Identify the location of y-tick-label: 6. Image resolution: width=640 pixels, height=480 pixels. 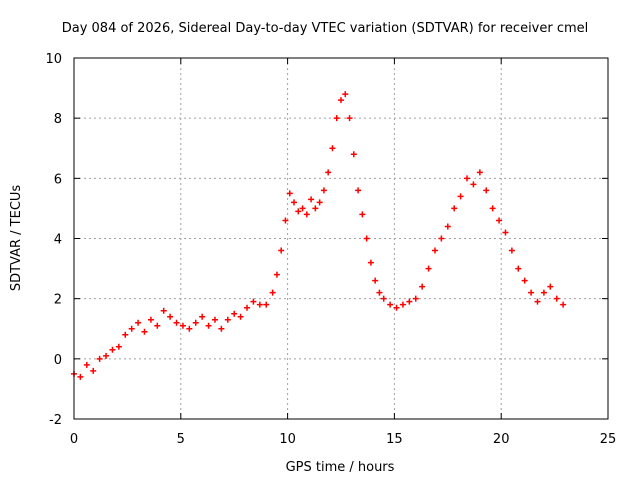
(58, 179).